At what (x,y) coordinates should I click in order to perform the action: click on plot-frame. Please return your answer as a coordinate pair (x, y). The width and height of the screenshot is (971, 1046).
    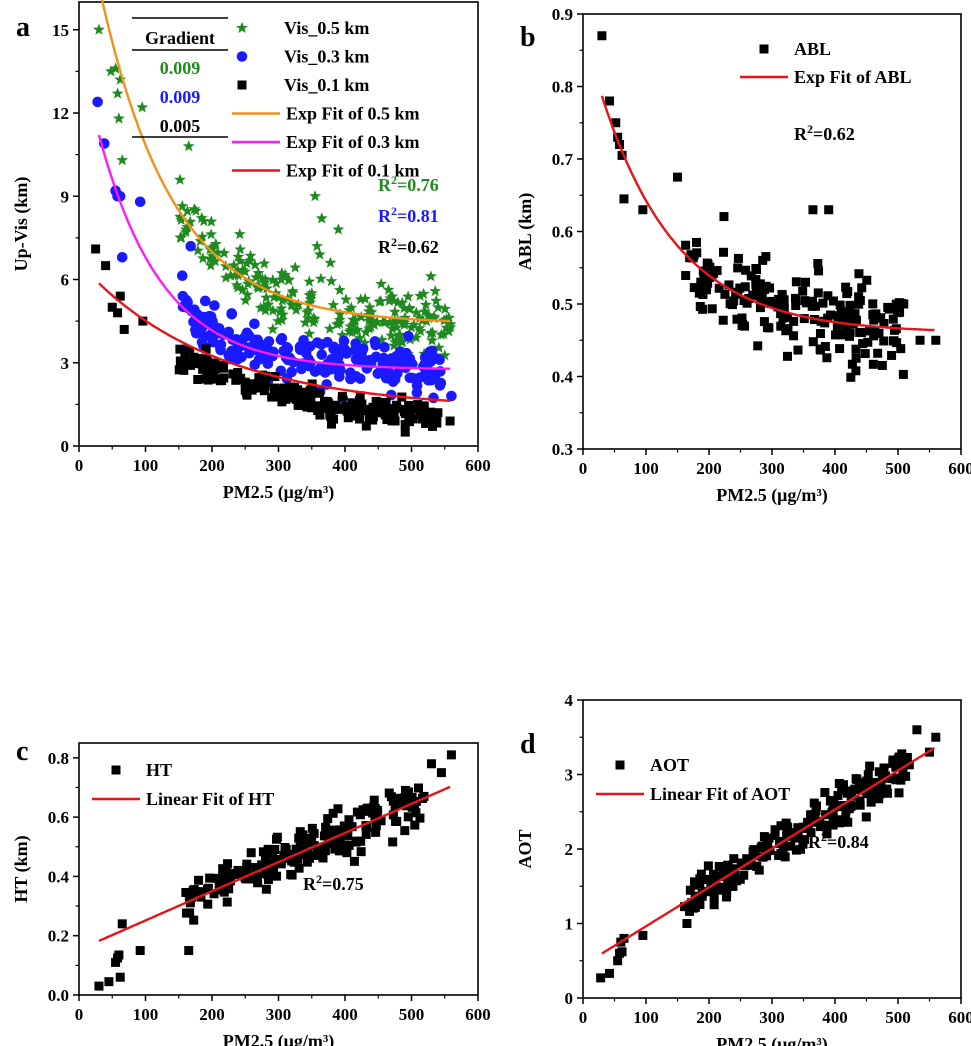
    Looking at the image, I should click on (278, 869).